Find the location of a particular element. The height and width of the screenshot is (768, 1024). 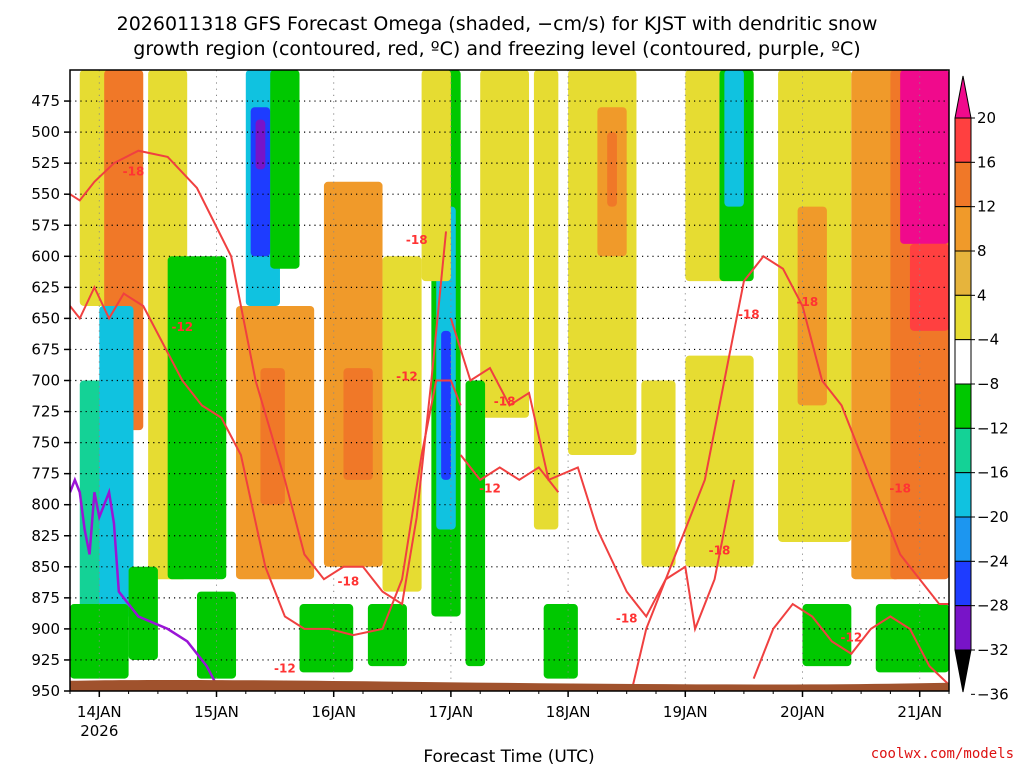

colorbar-label: 4 is located at coordinates (982, 295).